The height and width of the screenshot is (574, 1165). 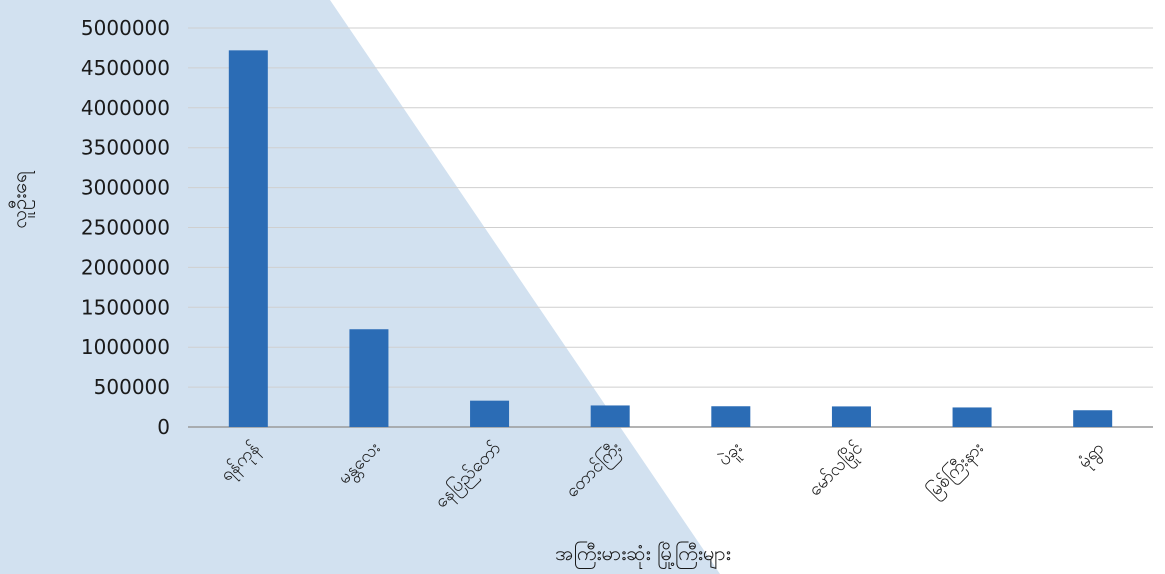 I want to click on x-tick-label: မုံရွာ, so click(x=1092, y=456).